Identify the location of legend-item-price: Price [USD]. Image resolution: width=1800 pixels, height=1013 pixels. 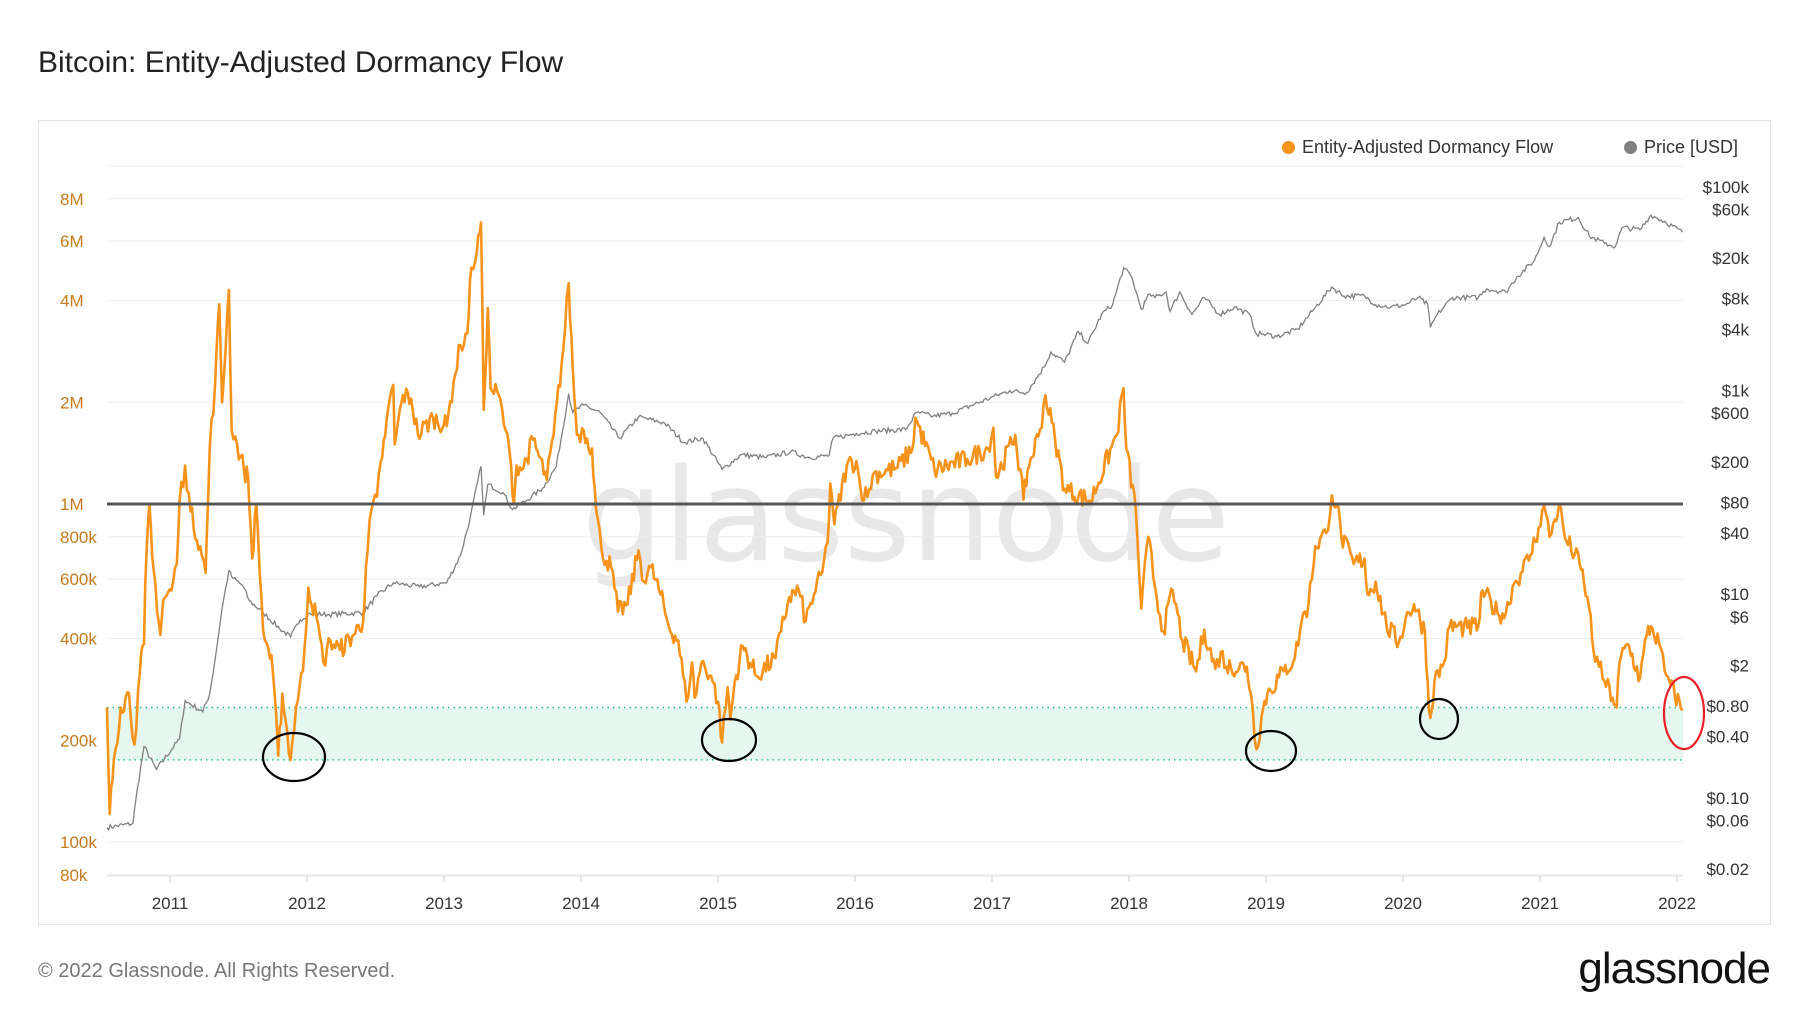
(1681, 147).